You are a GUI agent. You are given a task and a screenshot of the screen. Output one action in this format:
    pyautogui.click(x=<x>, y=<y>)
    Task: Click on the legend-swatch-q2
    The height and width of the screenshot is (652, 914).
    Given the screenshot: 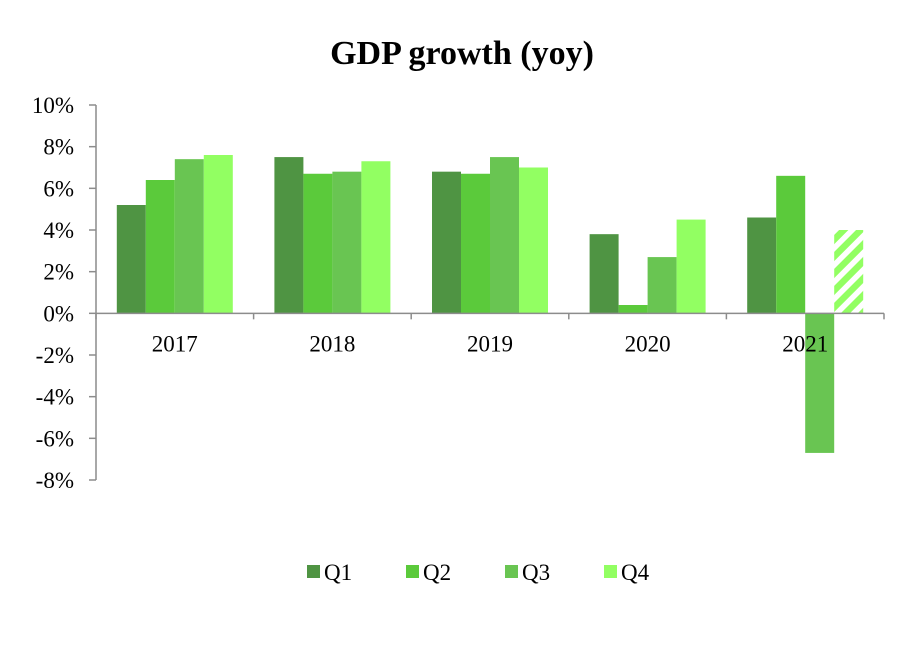 What is the action you would take?
    pyautogui.click(x=412, y=571)
    